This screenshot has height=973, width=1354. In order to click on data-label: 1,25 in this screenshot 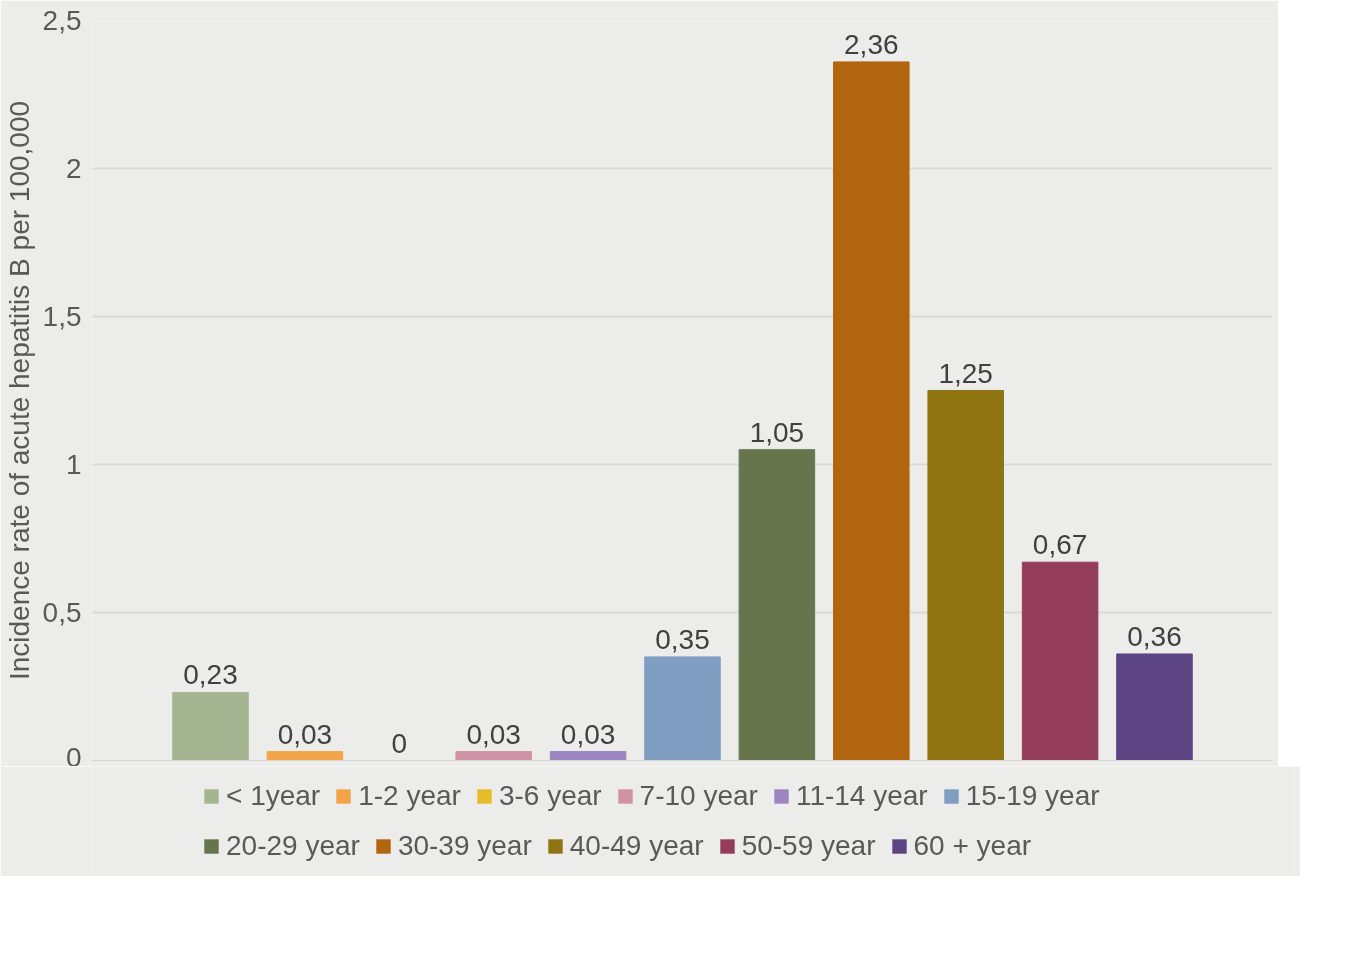, I will do `click(965, 373)`.